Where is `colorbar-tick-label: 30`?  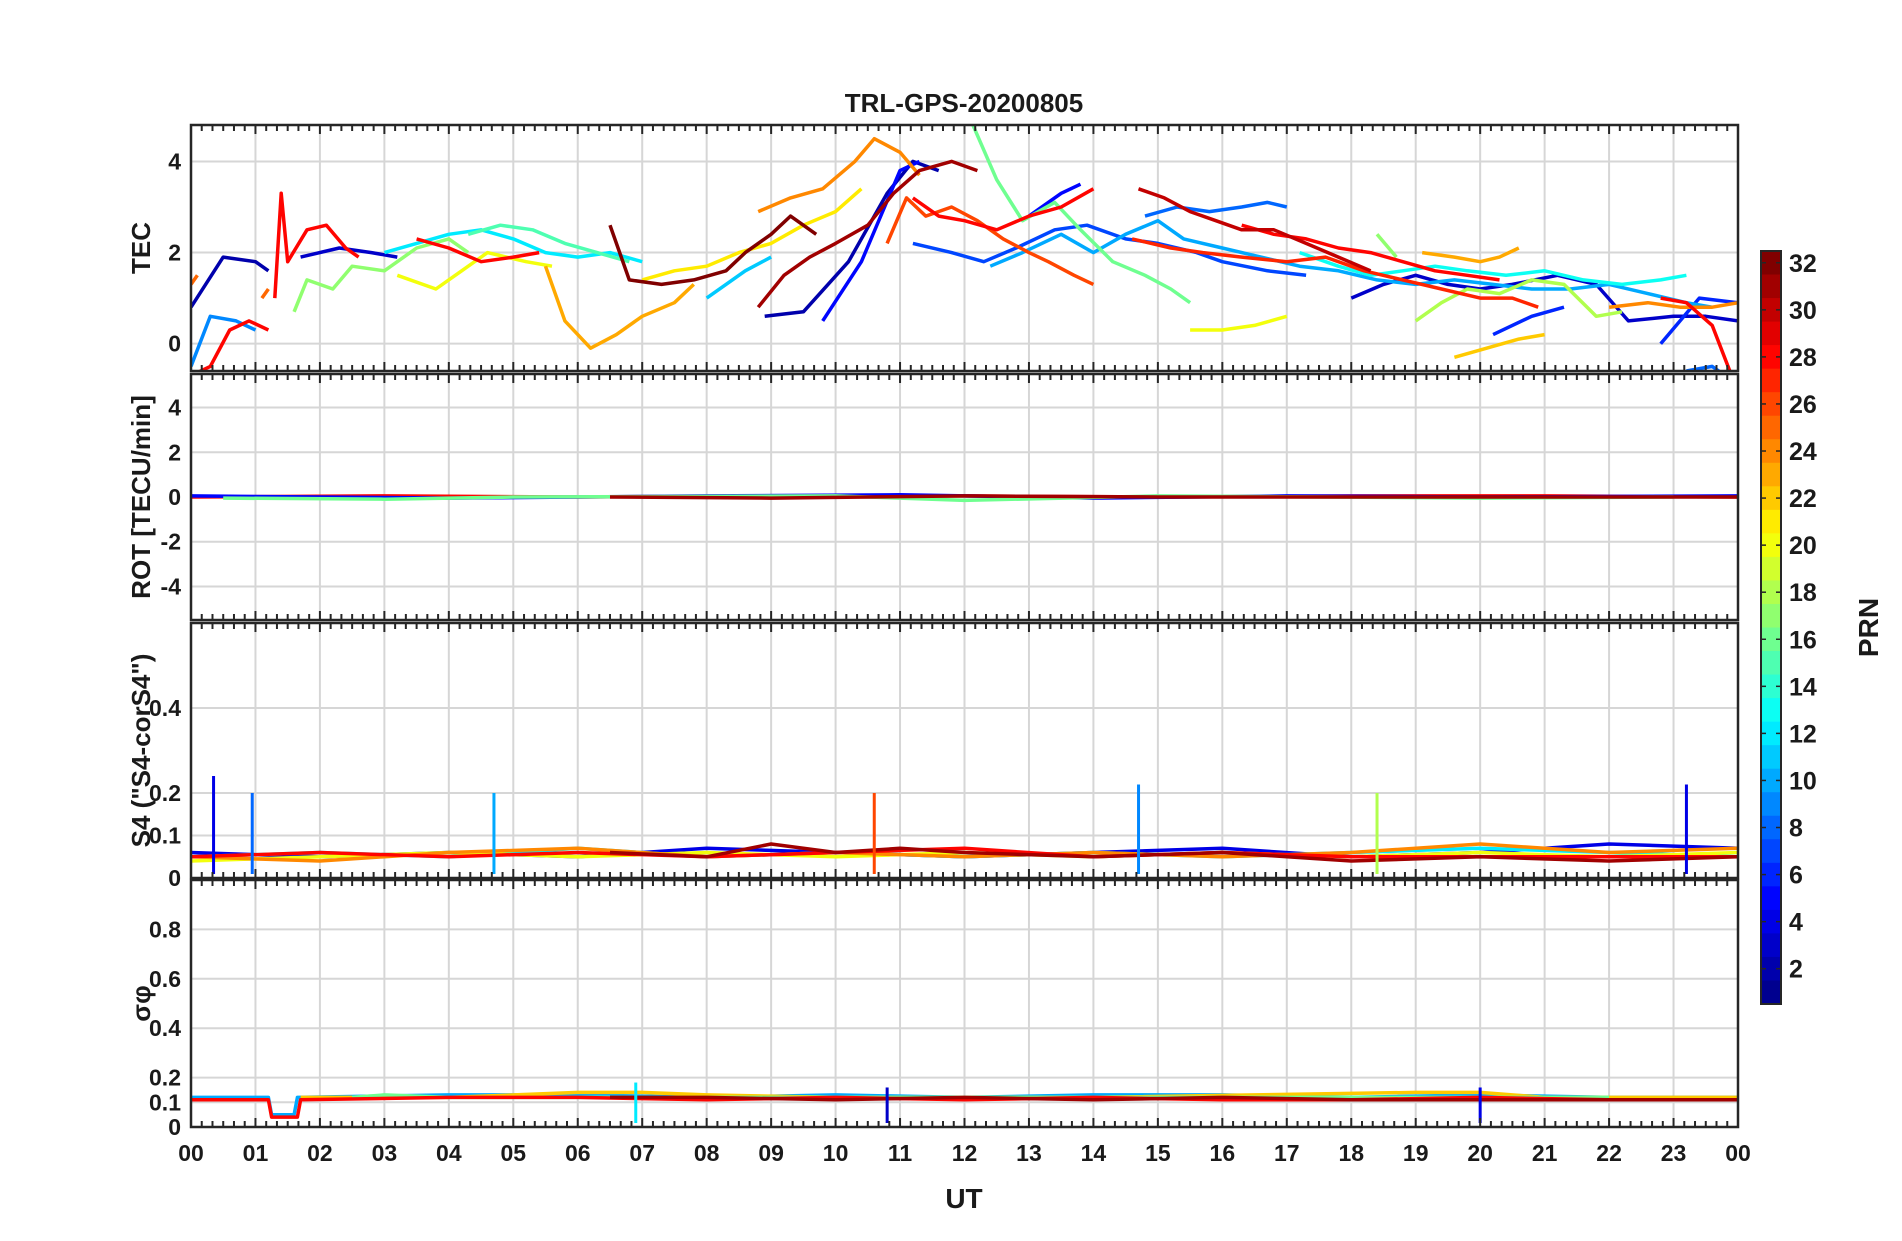 colorbar-tick-label: 30 is located at coordinates (1803, 311).